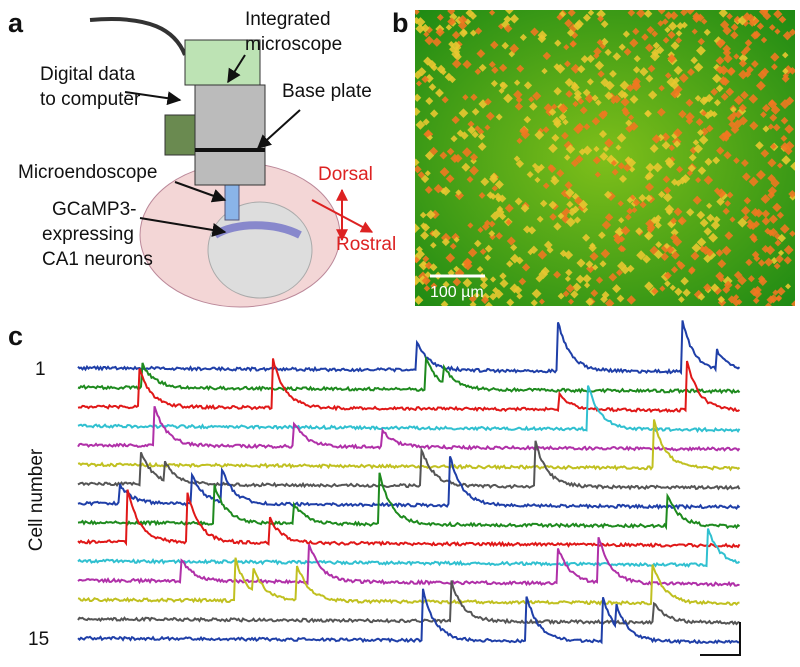  I want to click on trace, so click(409, 445).